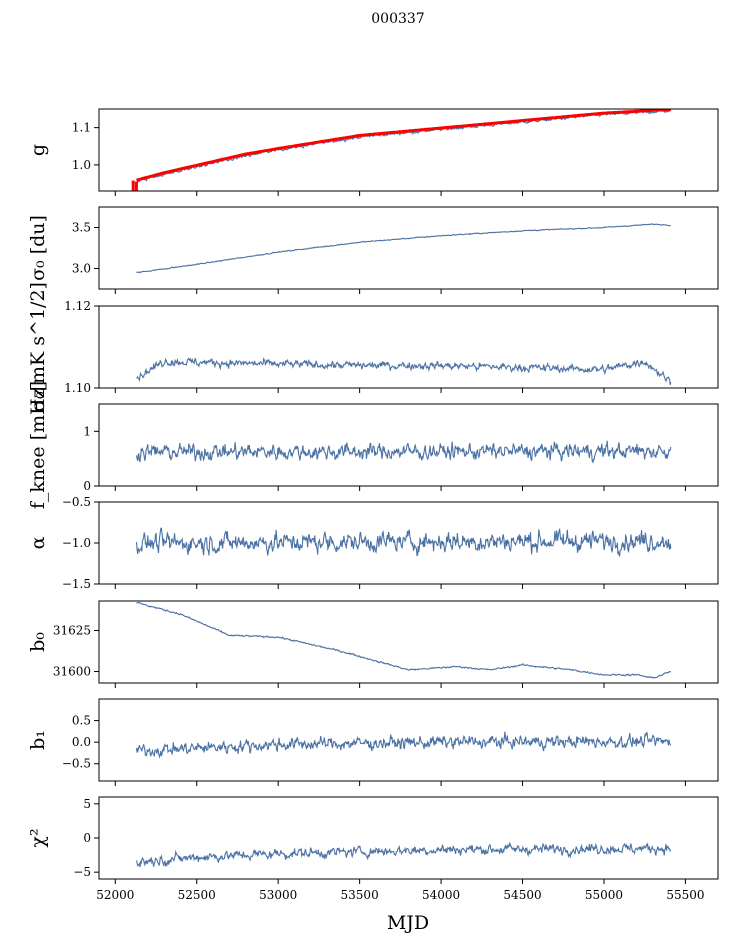 The image size is (729, 944). I want to click on panel-sigma0_mK: 1.10 1.12 σ₀[mK s^1/2], so click(373, 347).